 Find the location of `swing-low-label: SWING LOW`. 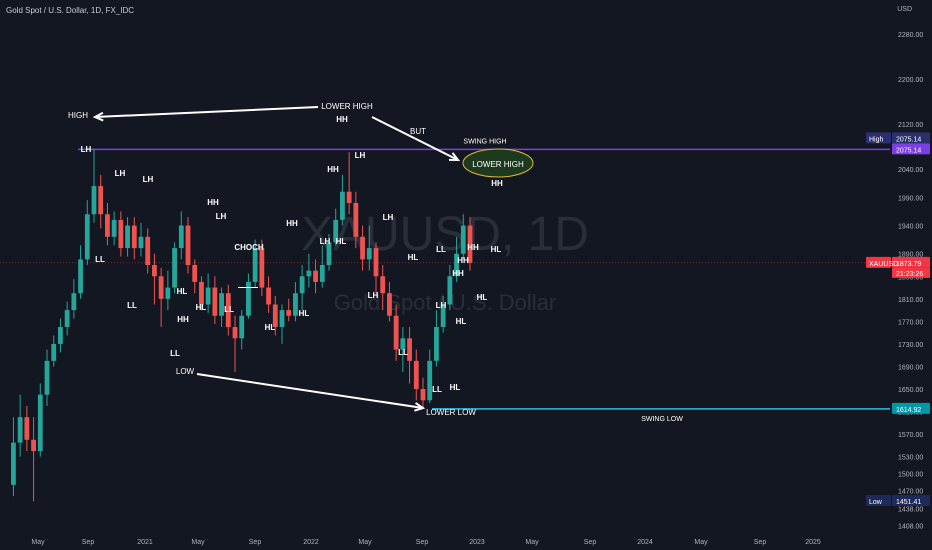

swing-low-label: SWING LOW is located at coordinates (662, 419).